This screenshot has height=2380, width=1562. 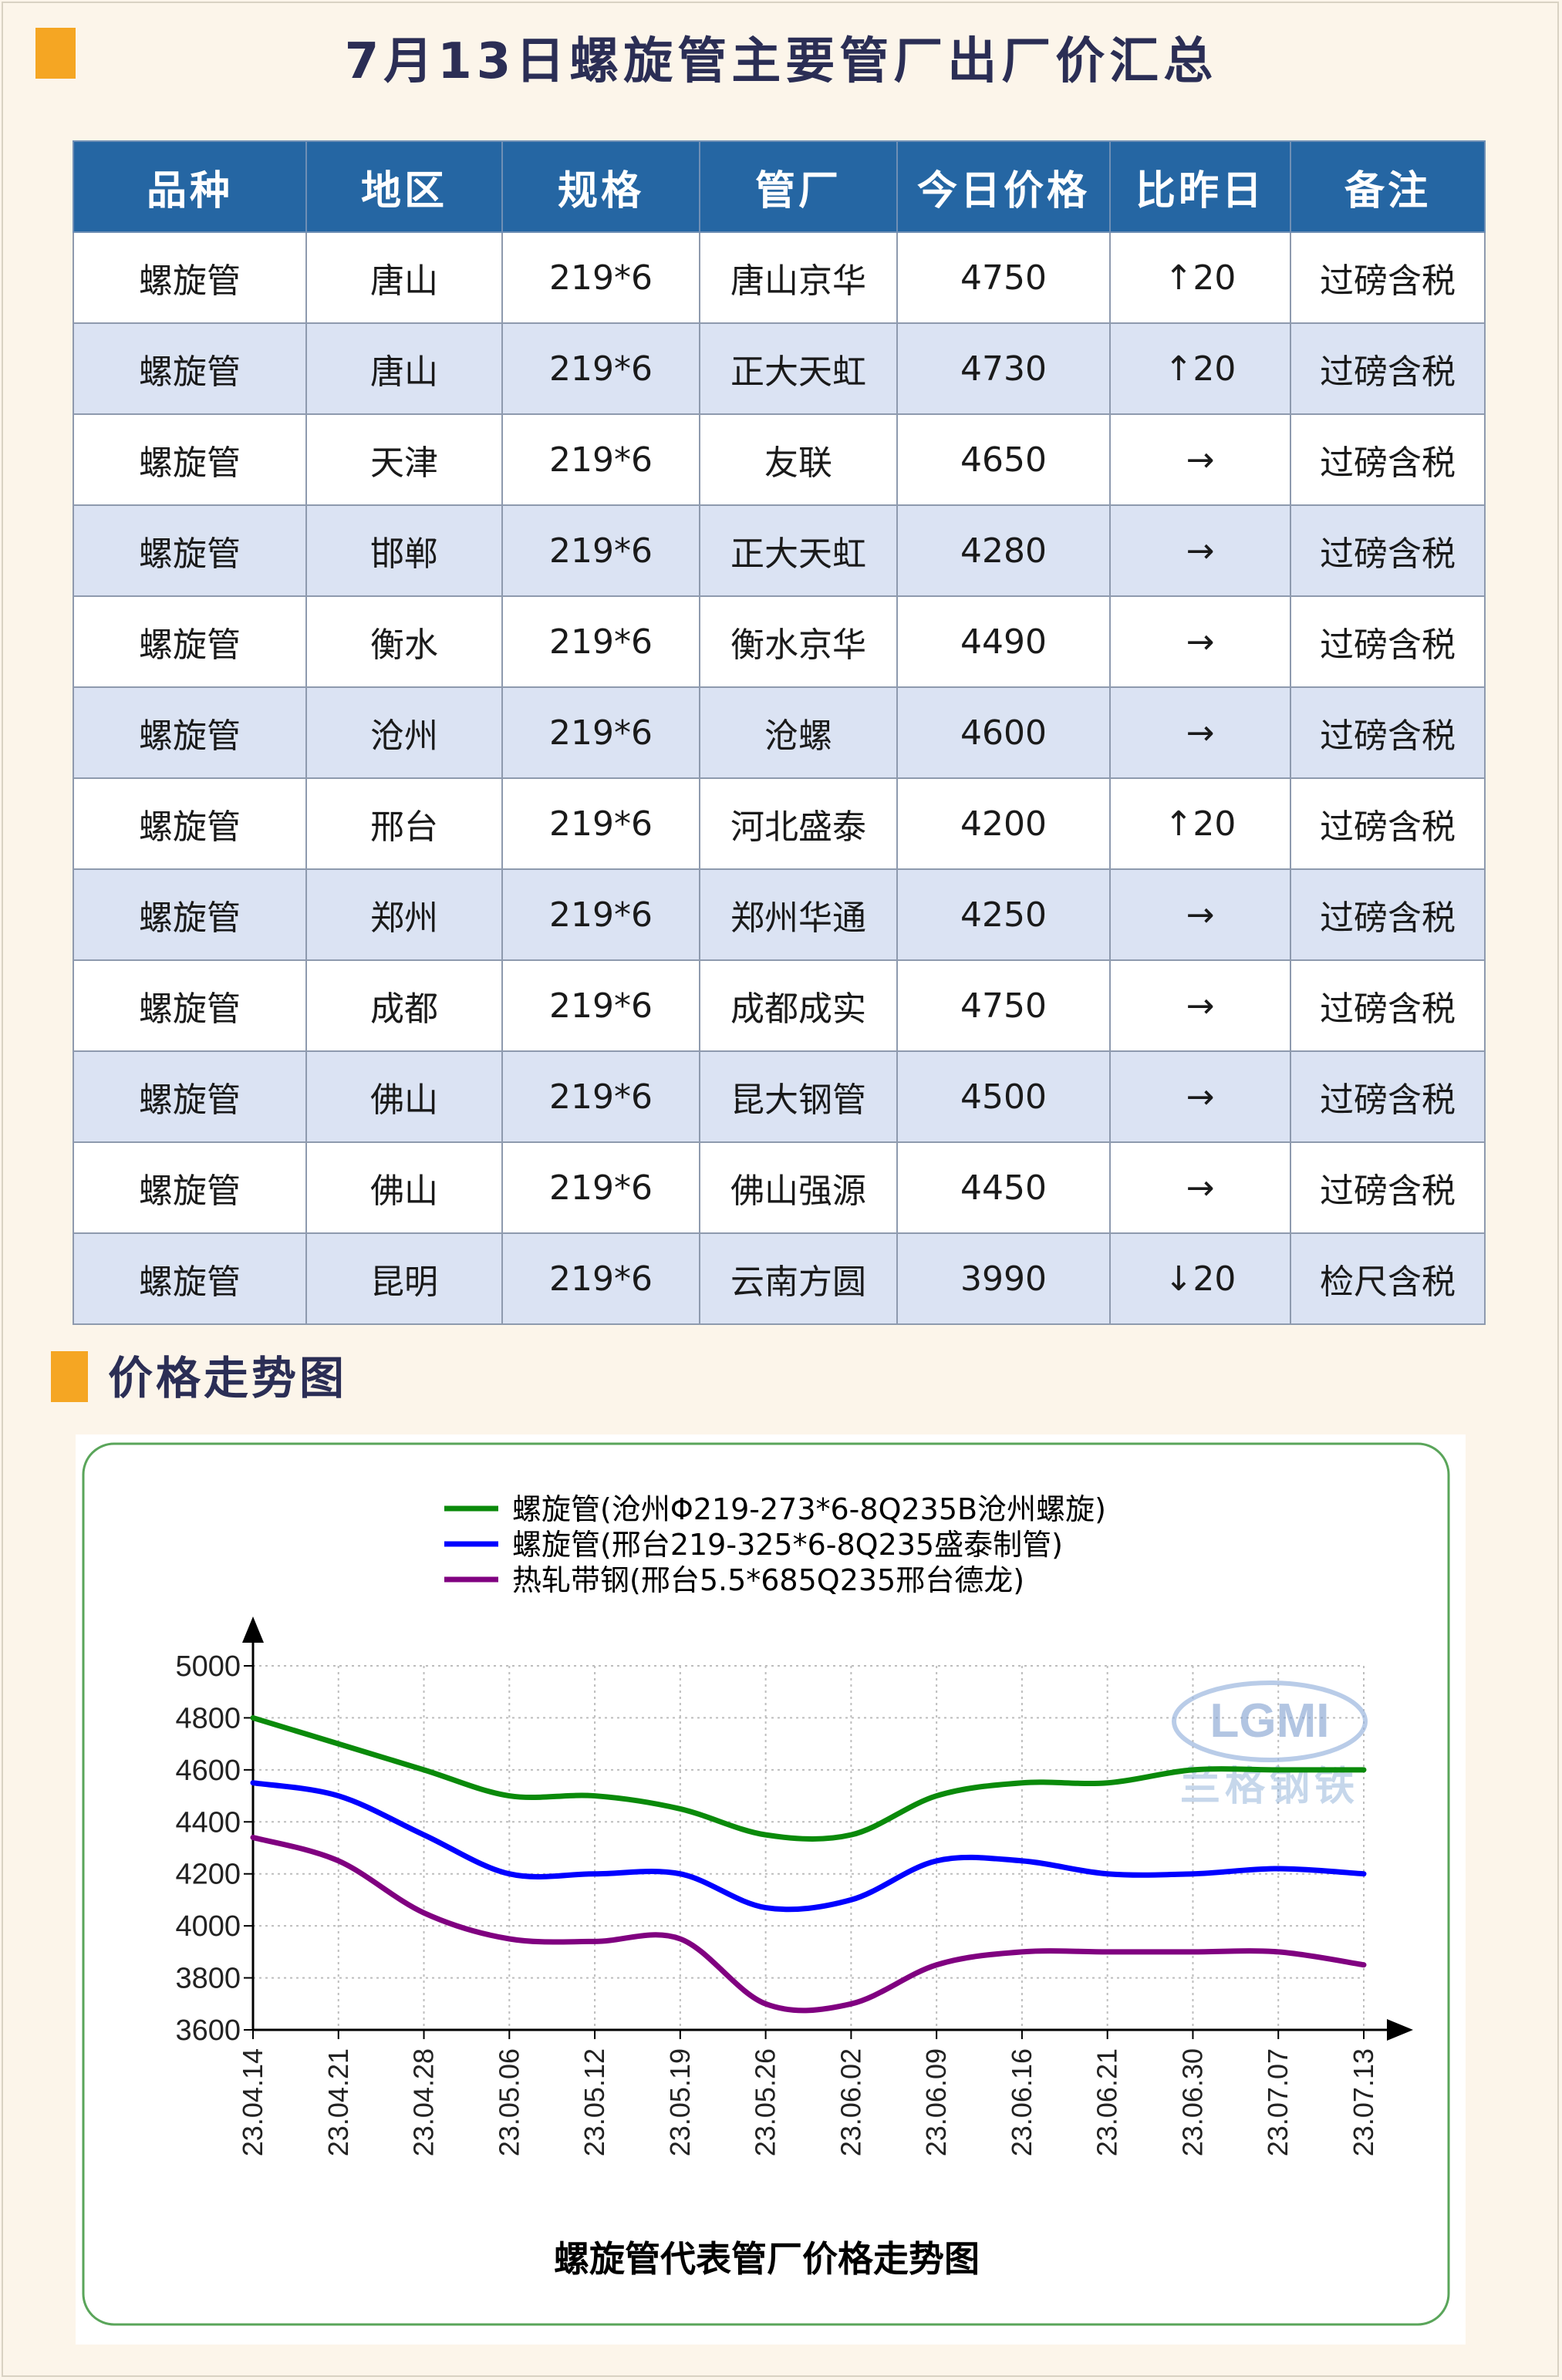 I want to click on cell-region: 沧州, so click(x=404, y=732).